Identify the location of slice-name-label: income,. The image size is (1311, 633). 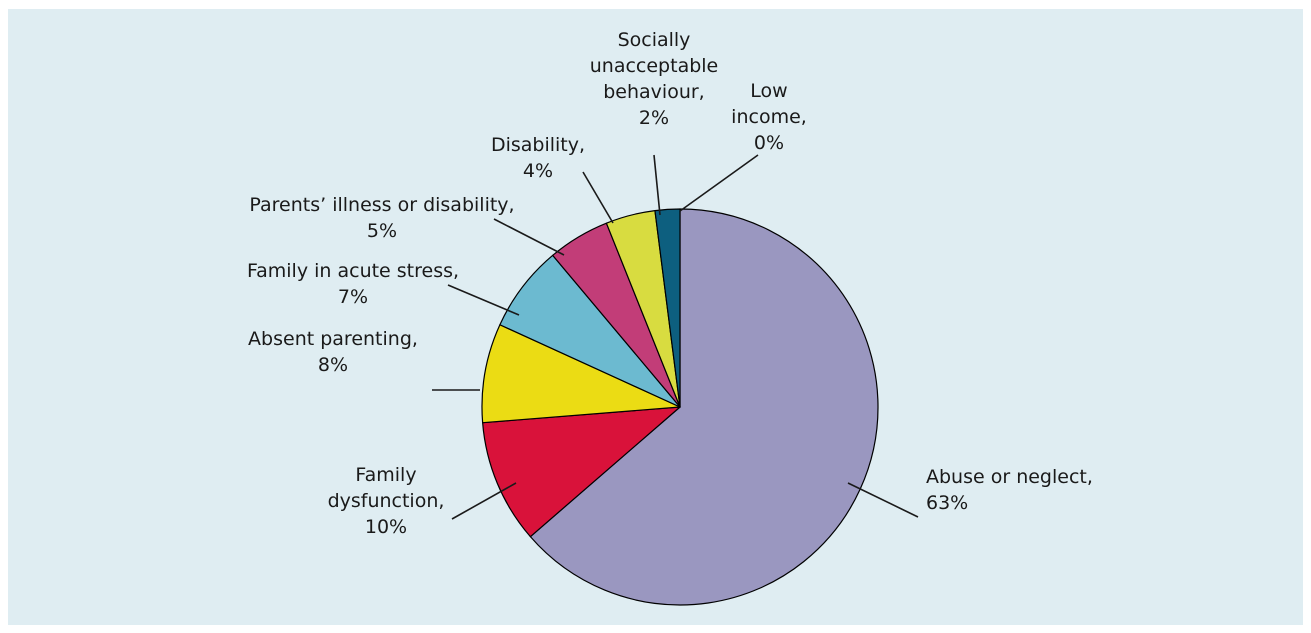
(769, 117).